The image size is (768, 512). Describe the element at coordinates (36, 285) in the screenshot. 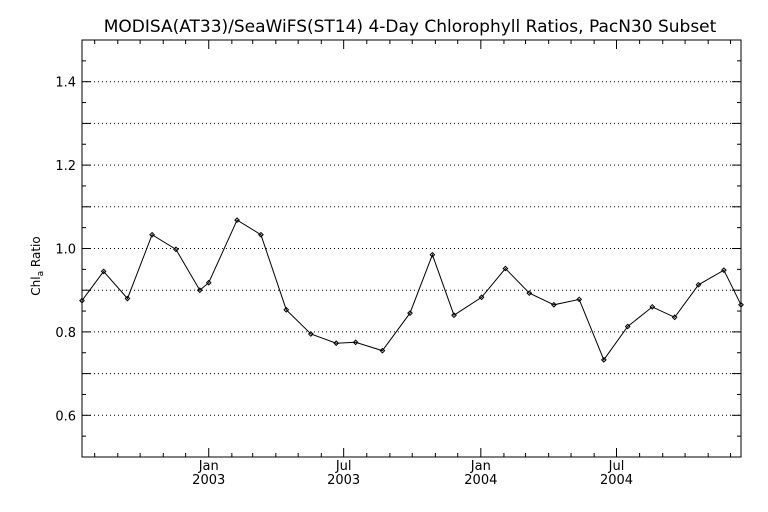

I see `y-axis-label-main: Chl` at that location.